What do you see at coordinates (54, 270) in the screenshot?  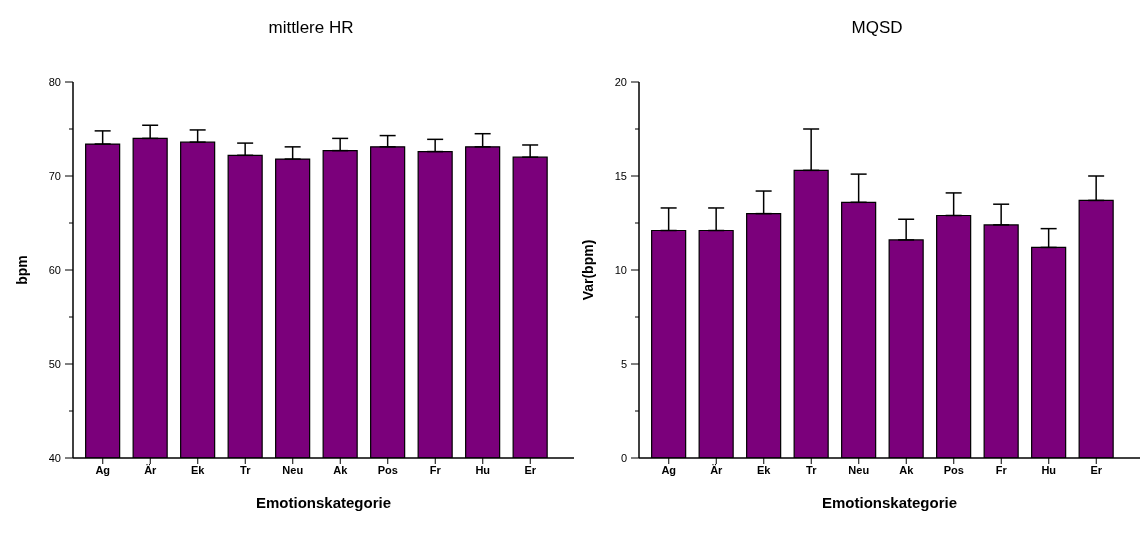 I see `y-tick-label: 60` at bounding box center [54, 270].